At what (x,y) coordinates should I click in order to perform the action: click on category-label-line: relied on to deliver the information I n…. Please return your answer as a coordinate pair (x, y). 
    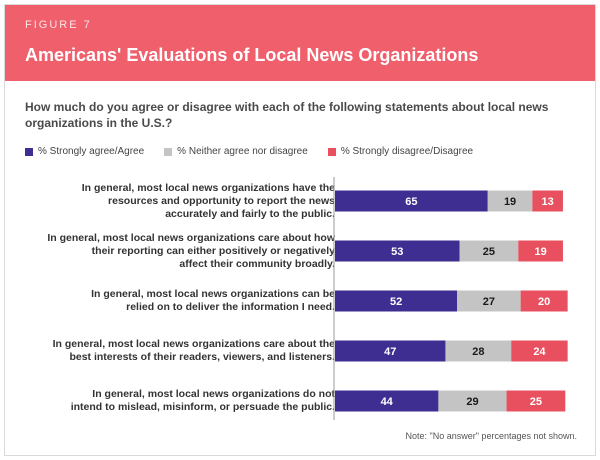
    Looking at the image, I should click on (230, 307).